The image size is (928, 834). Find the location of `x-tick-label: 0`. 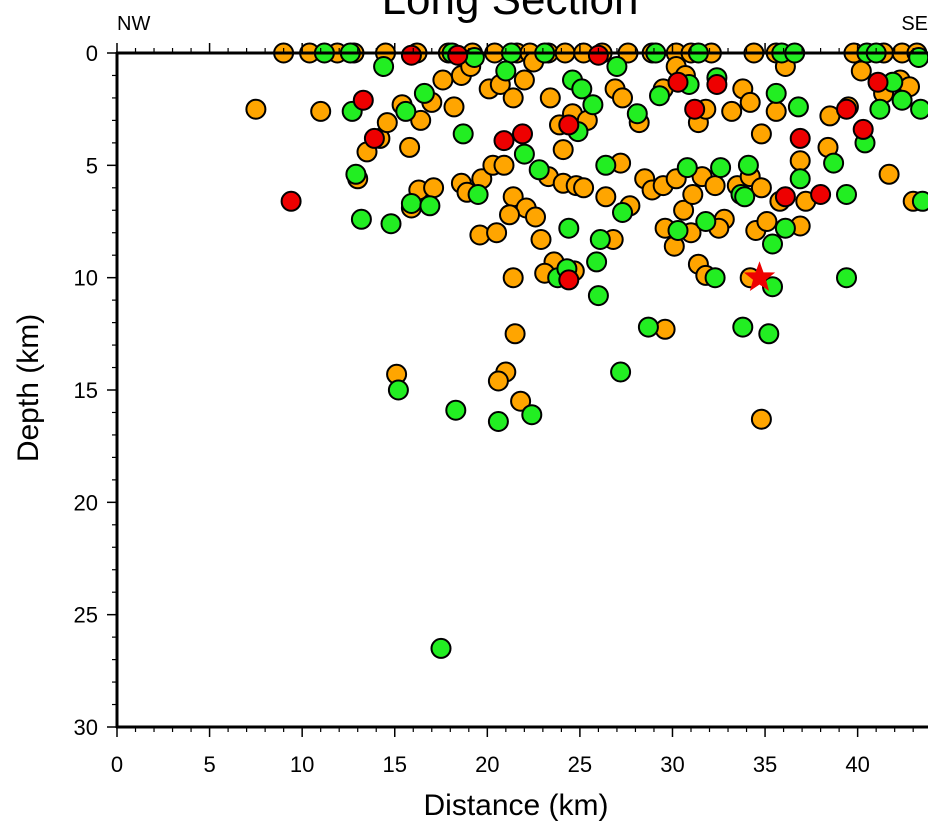

x-tick-label: 0 is located at coordinates (117, 764).